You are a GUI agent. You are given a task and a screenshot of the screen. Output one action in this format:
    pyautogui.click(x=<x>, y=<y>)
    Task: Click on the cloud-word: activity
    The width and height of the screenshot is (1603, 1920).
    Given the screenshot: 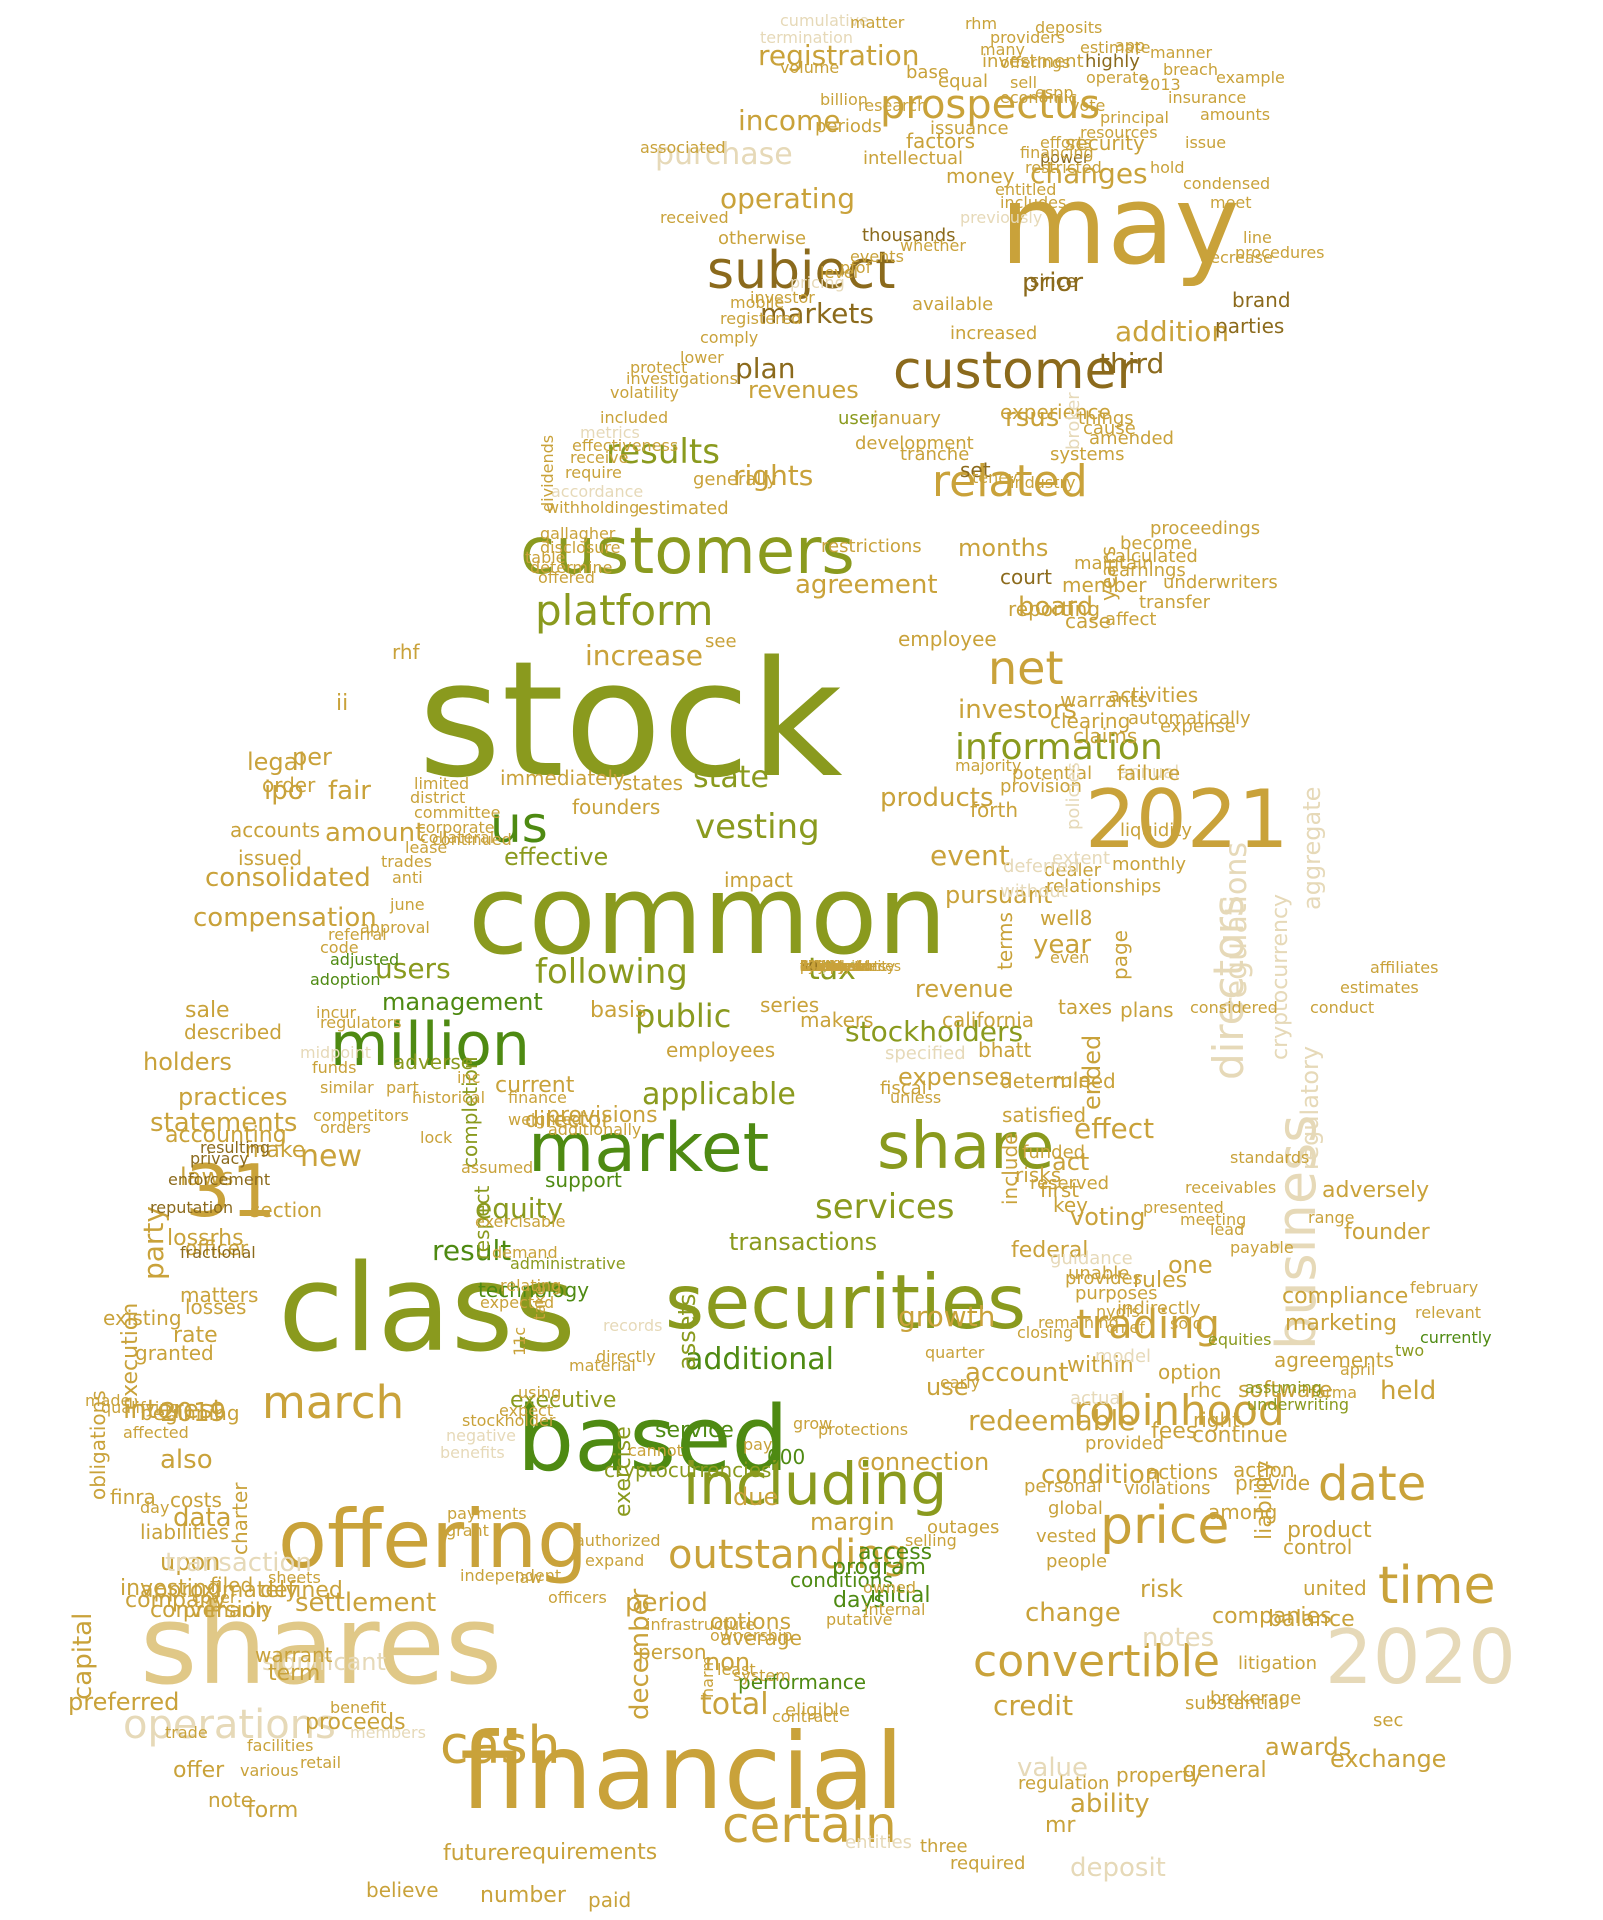 What is the action you would take?
    pyautogui.click(x=826, y=967)
    